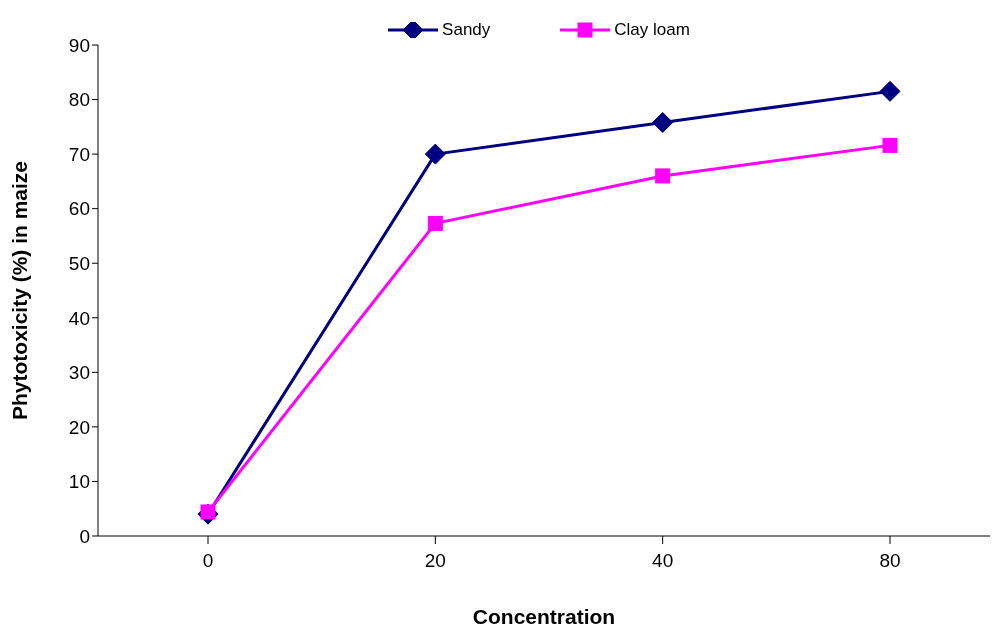 The image size is (1003, 644). I want to click on y-axis-title: Phytotoxicity (%) in maize, so click(20, 290).